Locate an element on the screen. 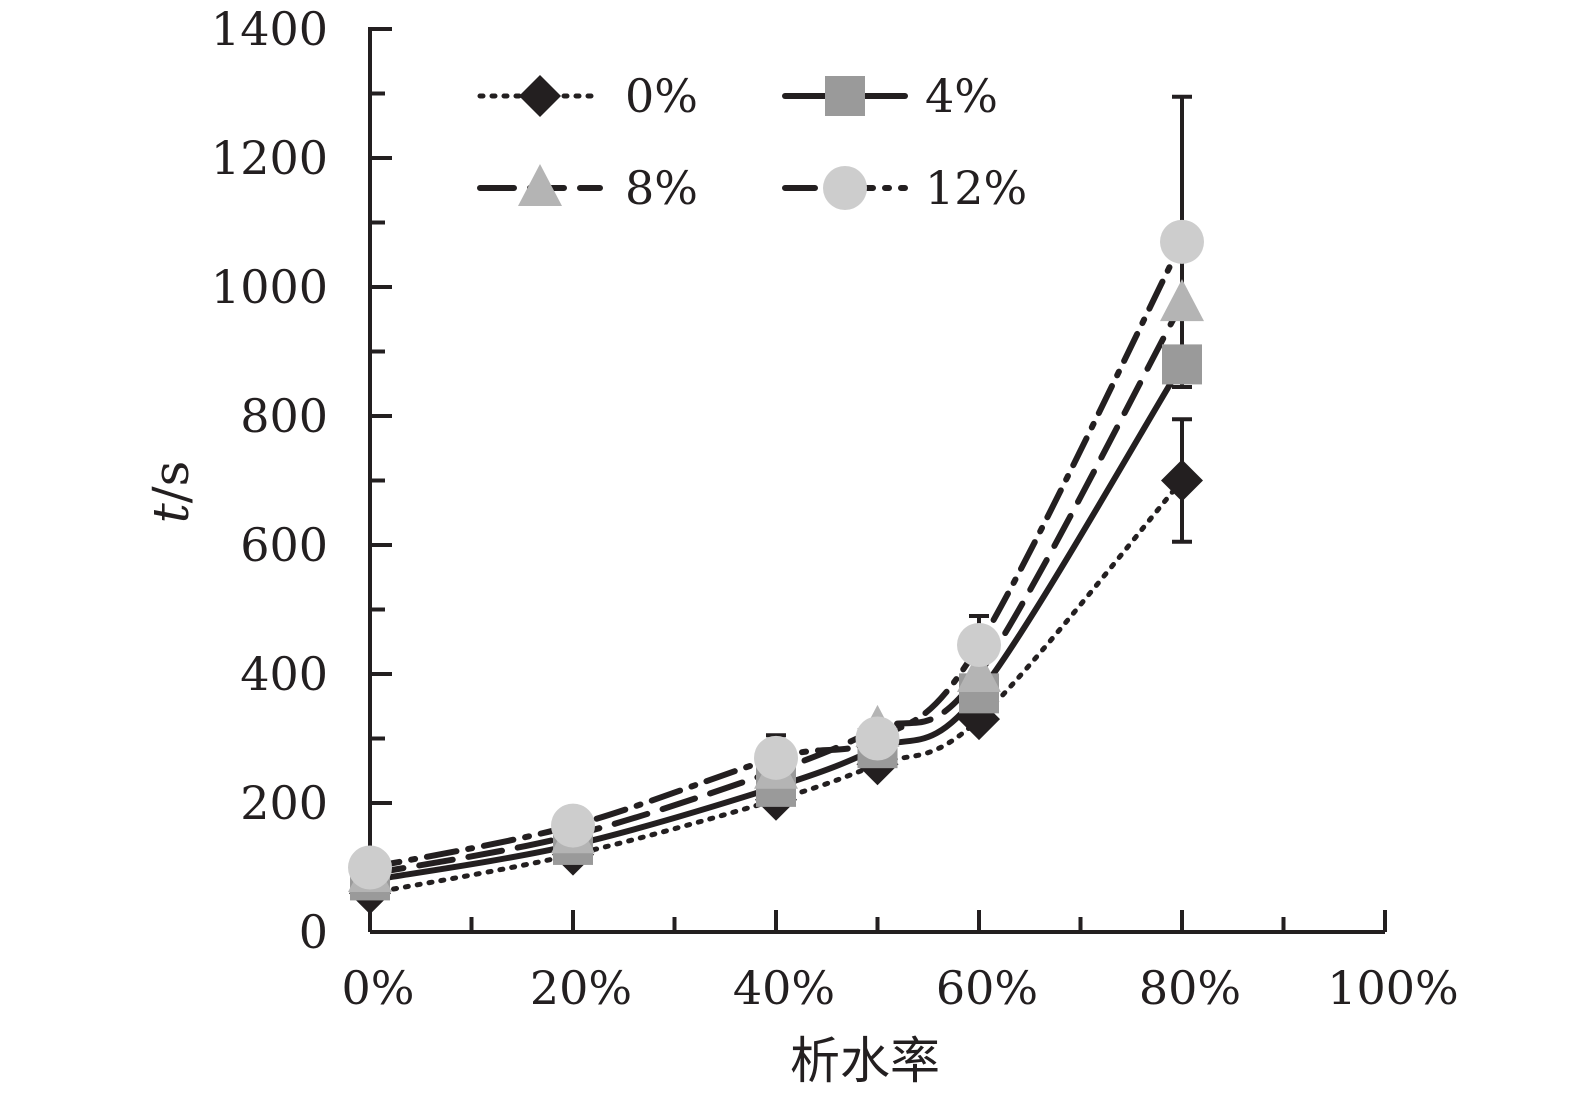 The width and height of the screenshot is (1575, 1105). legend-label: 8% is located at coordinates (661, 188).